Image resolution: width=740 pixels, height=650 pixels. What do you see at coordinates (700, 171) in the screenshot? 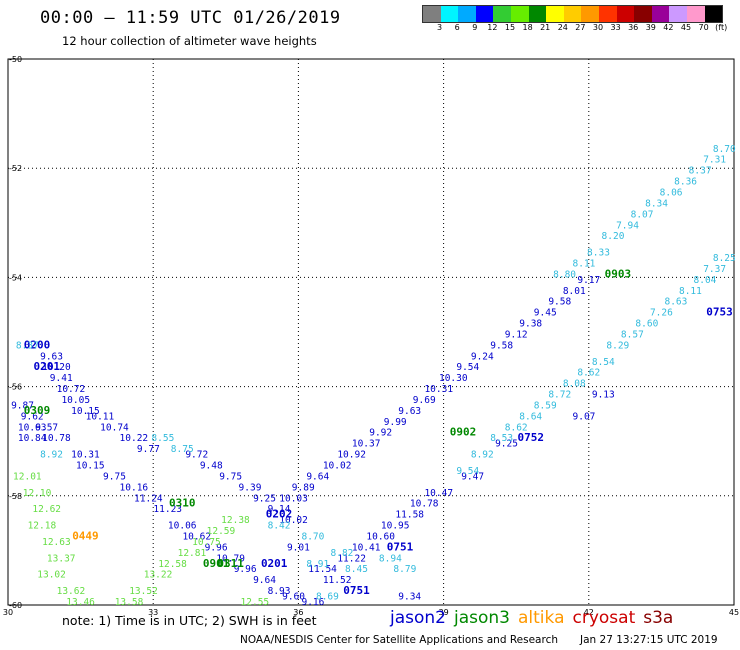
I see `wave-height-label: 8.37` at bounding box center [700, 171].